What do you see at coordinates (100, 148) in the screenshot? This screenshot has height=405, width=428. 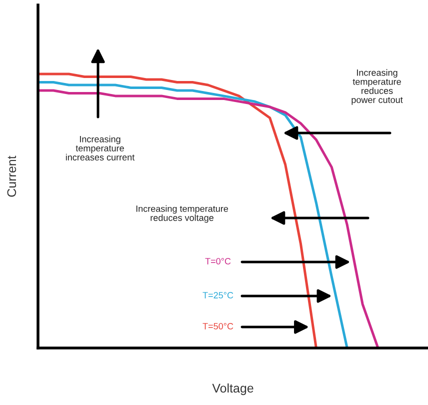 I see `annotation: Increasing temperature increases current` at bounding box center [100, 148].